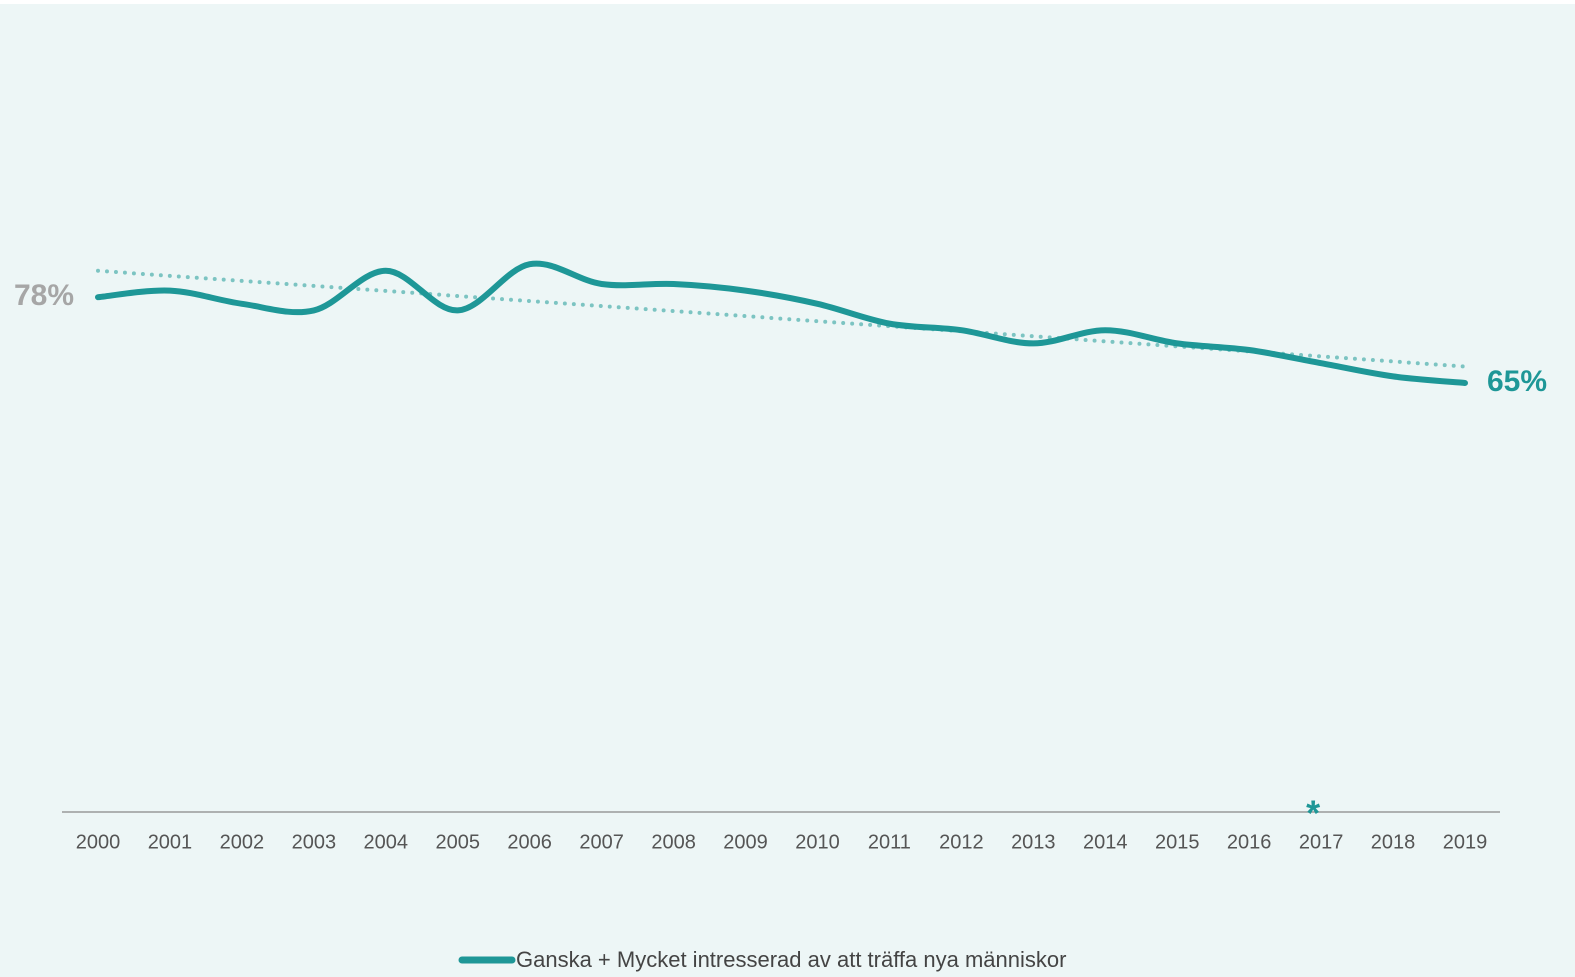 Image resolution: width=1575 pixels, height=977 pixels. What do you see at coordinates (817, 842) in the screenshot?
I see `x-tick-label: 2010` at bounding box center [817, 842].